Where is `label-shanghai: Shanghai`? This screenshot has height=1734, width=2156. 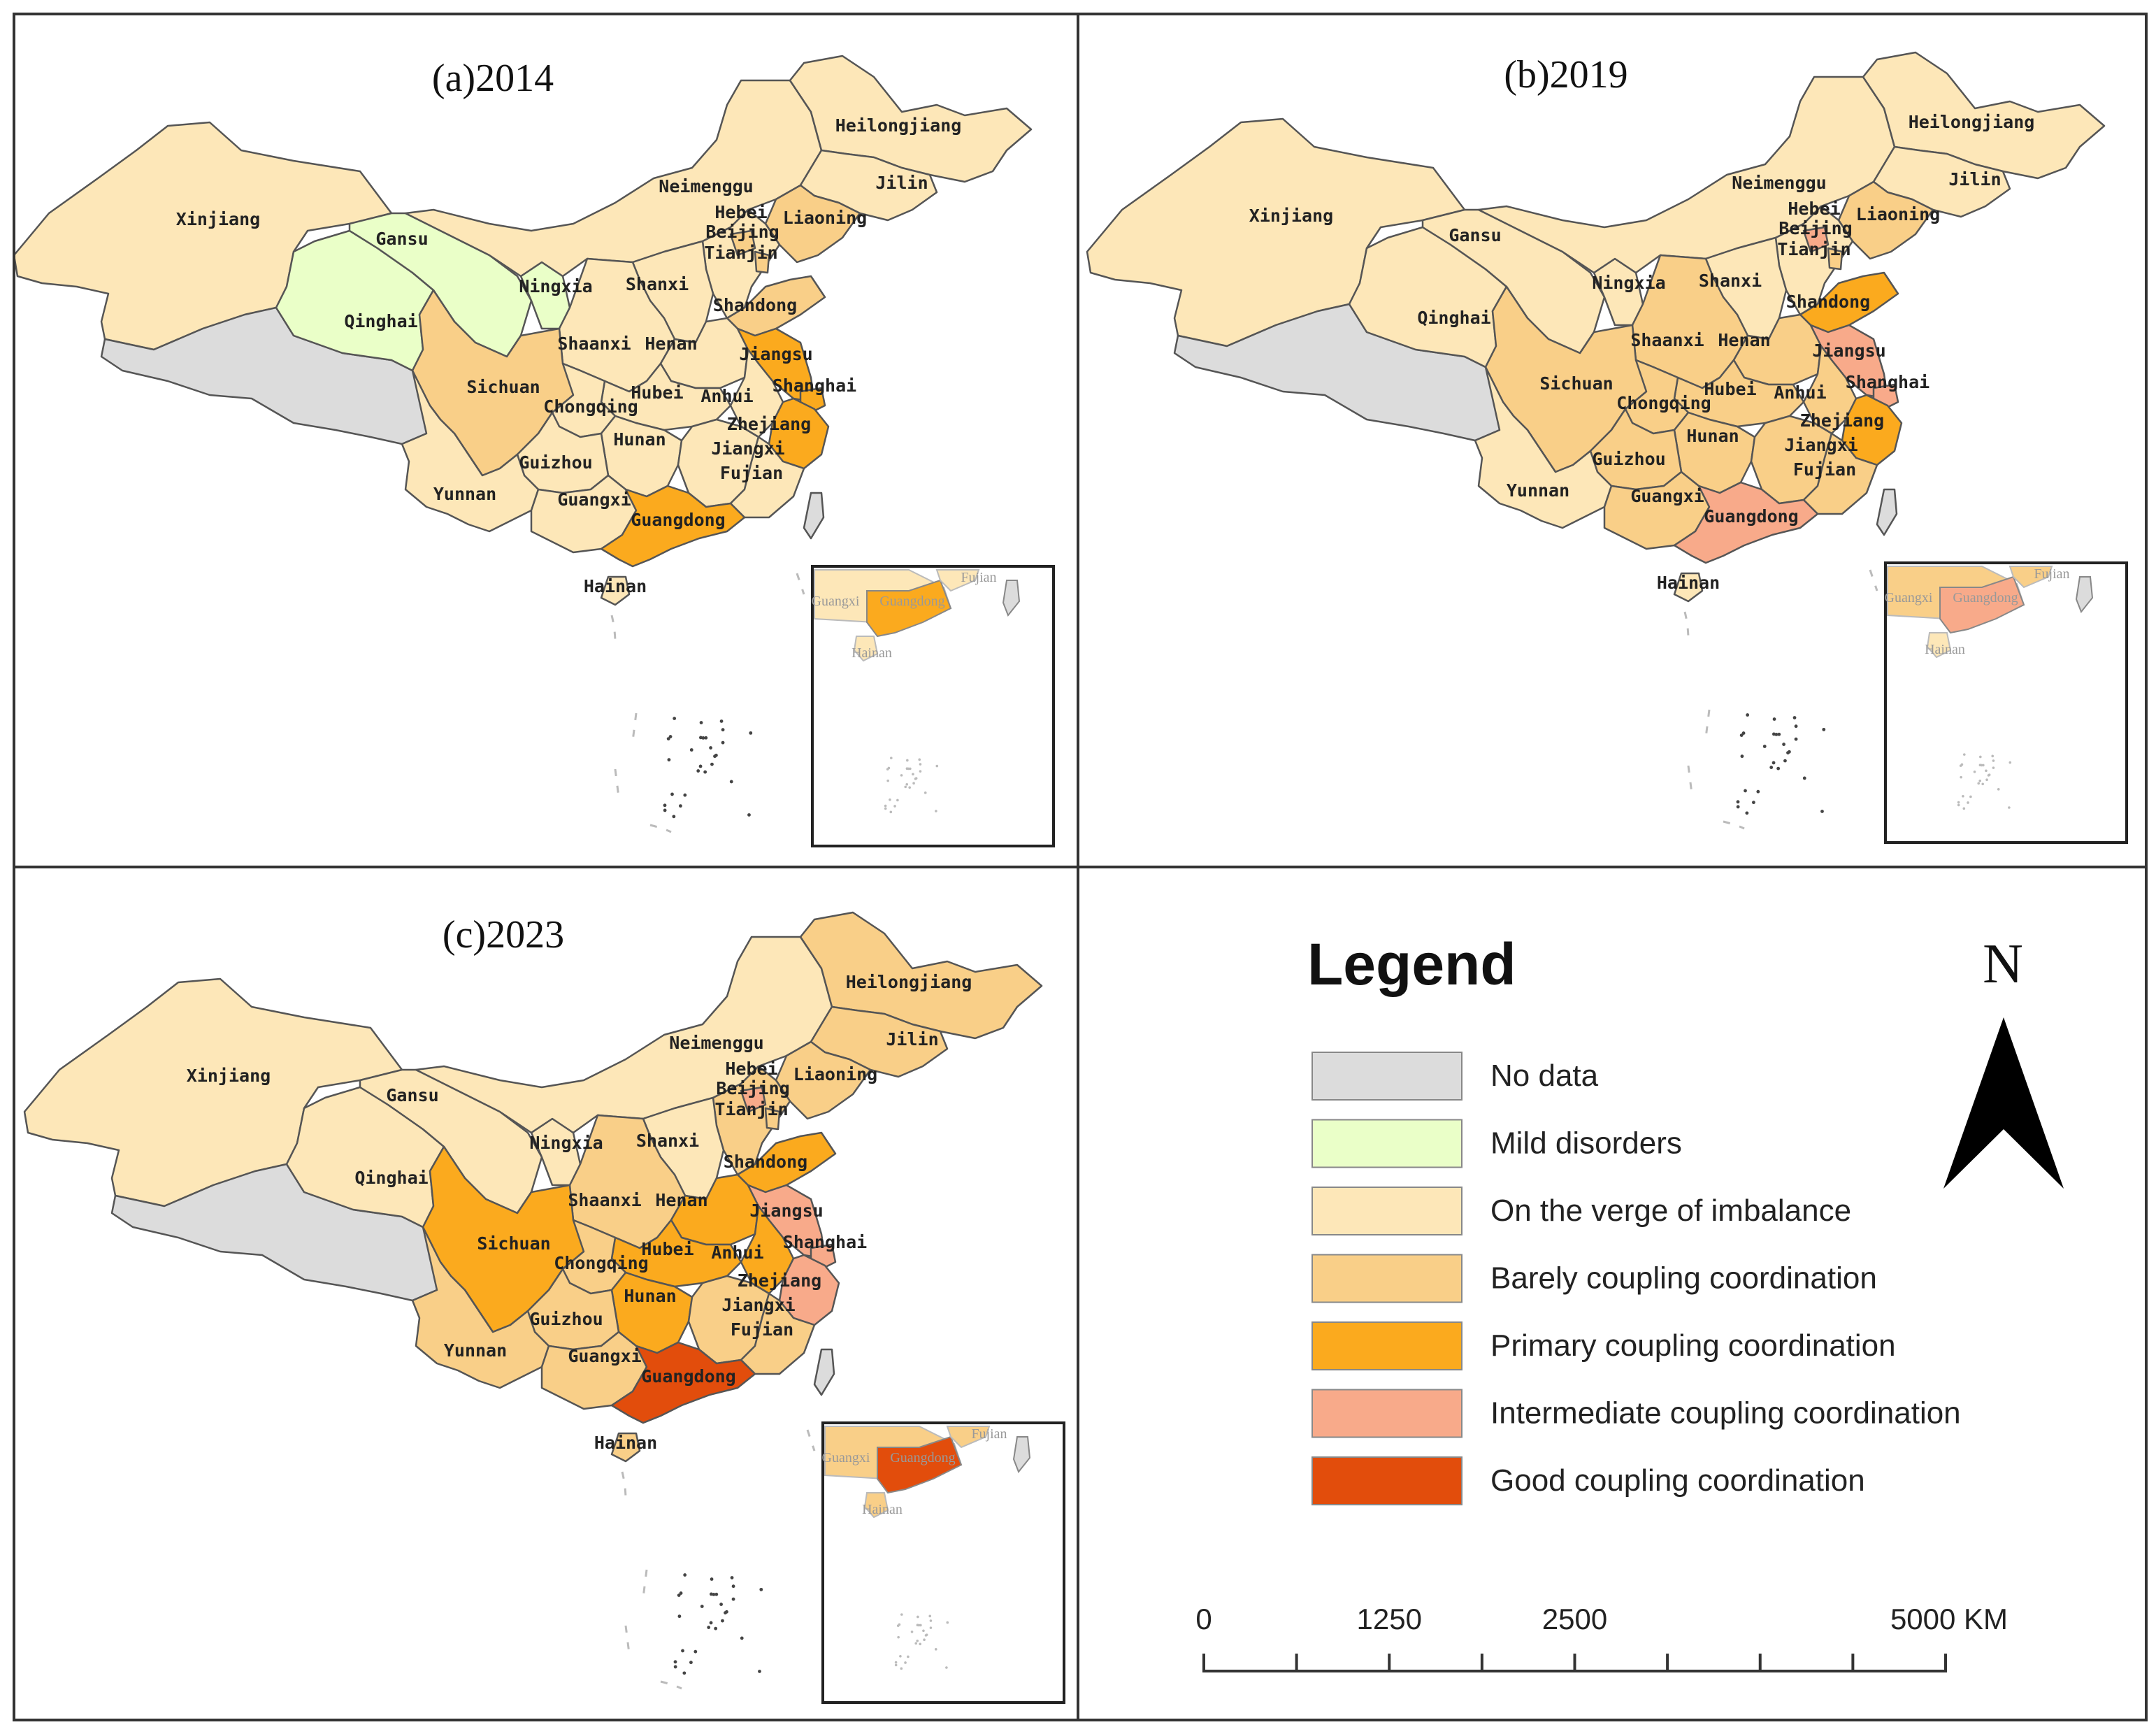
label-shanghai: Shanghai is located at coordinates (825, 1242).